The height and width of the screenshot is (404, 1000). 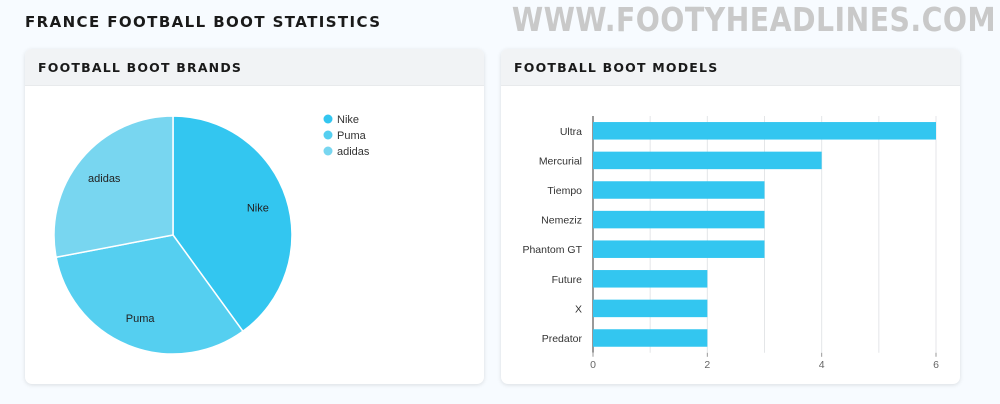 What do you see at coordinates (353, 152) in the screenshot?
I see `legend-label-adidas: adidas` at bounding box center [353, 152].